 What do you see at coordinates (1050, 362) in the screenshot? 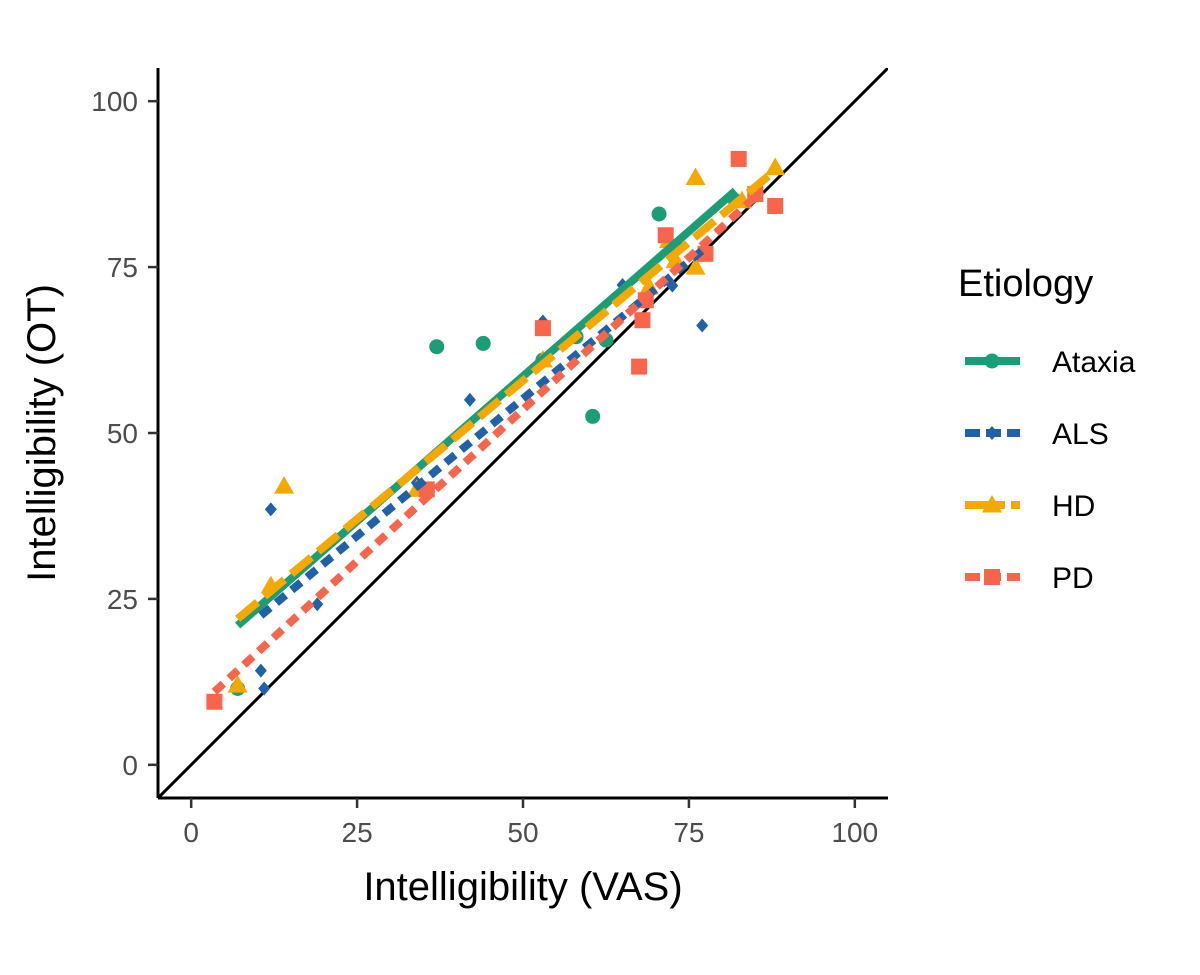
I see `legend-item-ataxia: Ataxia` at bounding box center [1050, 362].